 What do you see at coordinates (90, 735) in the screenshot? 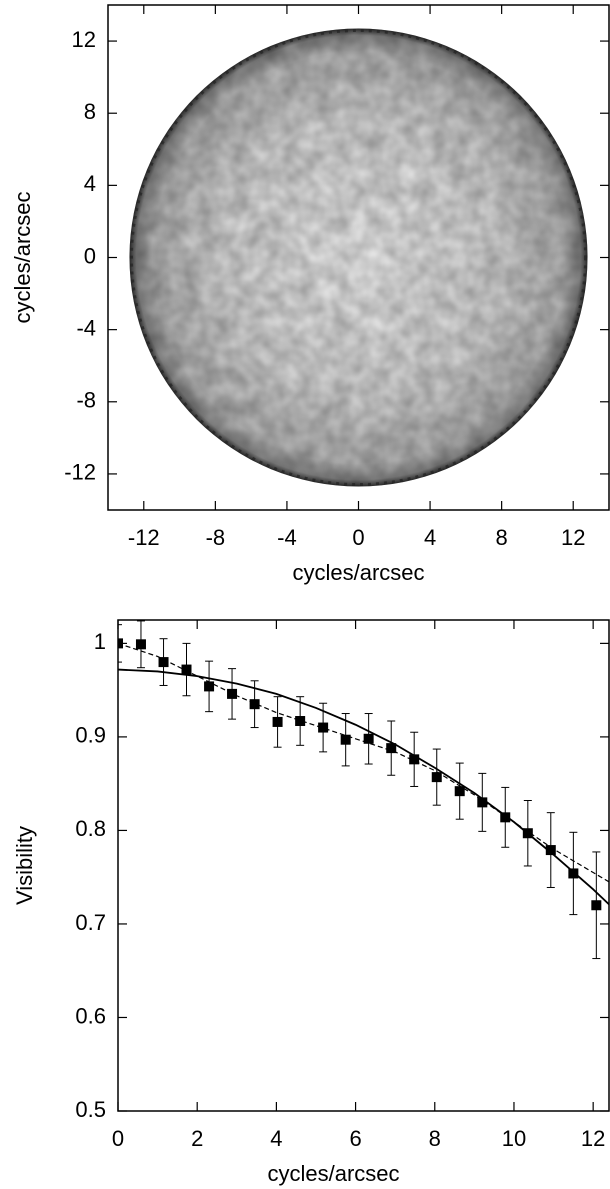
I see `y-tick-label: 0.9` at bounding box center [90, 735].